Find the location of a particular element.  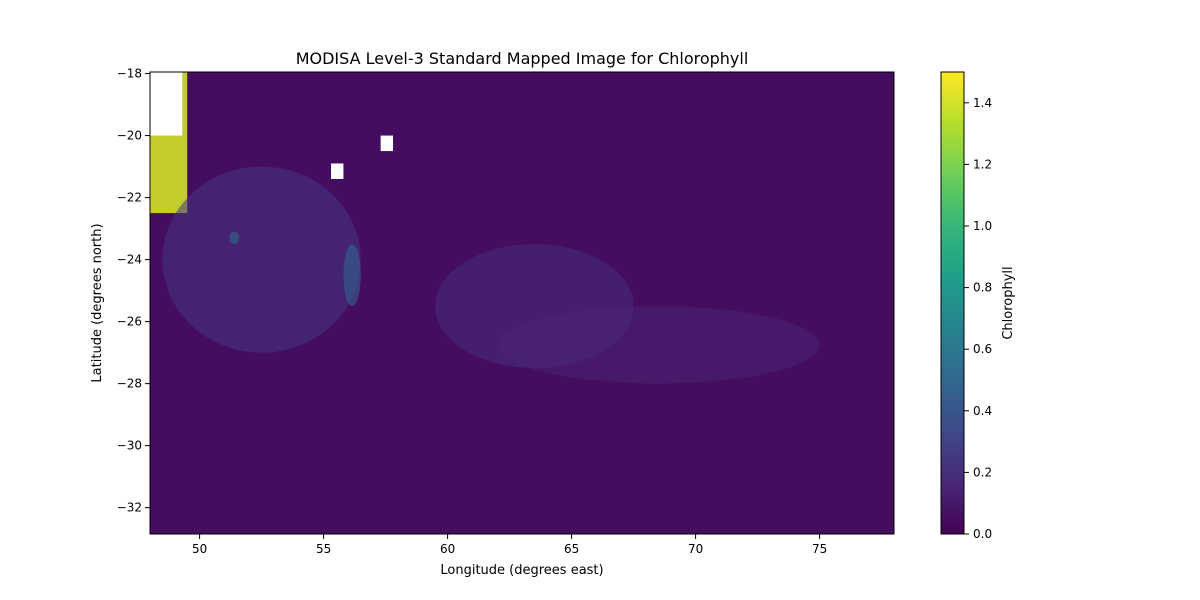

x-tick-label: 70 is located at coordinates (695, 549).